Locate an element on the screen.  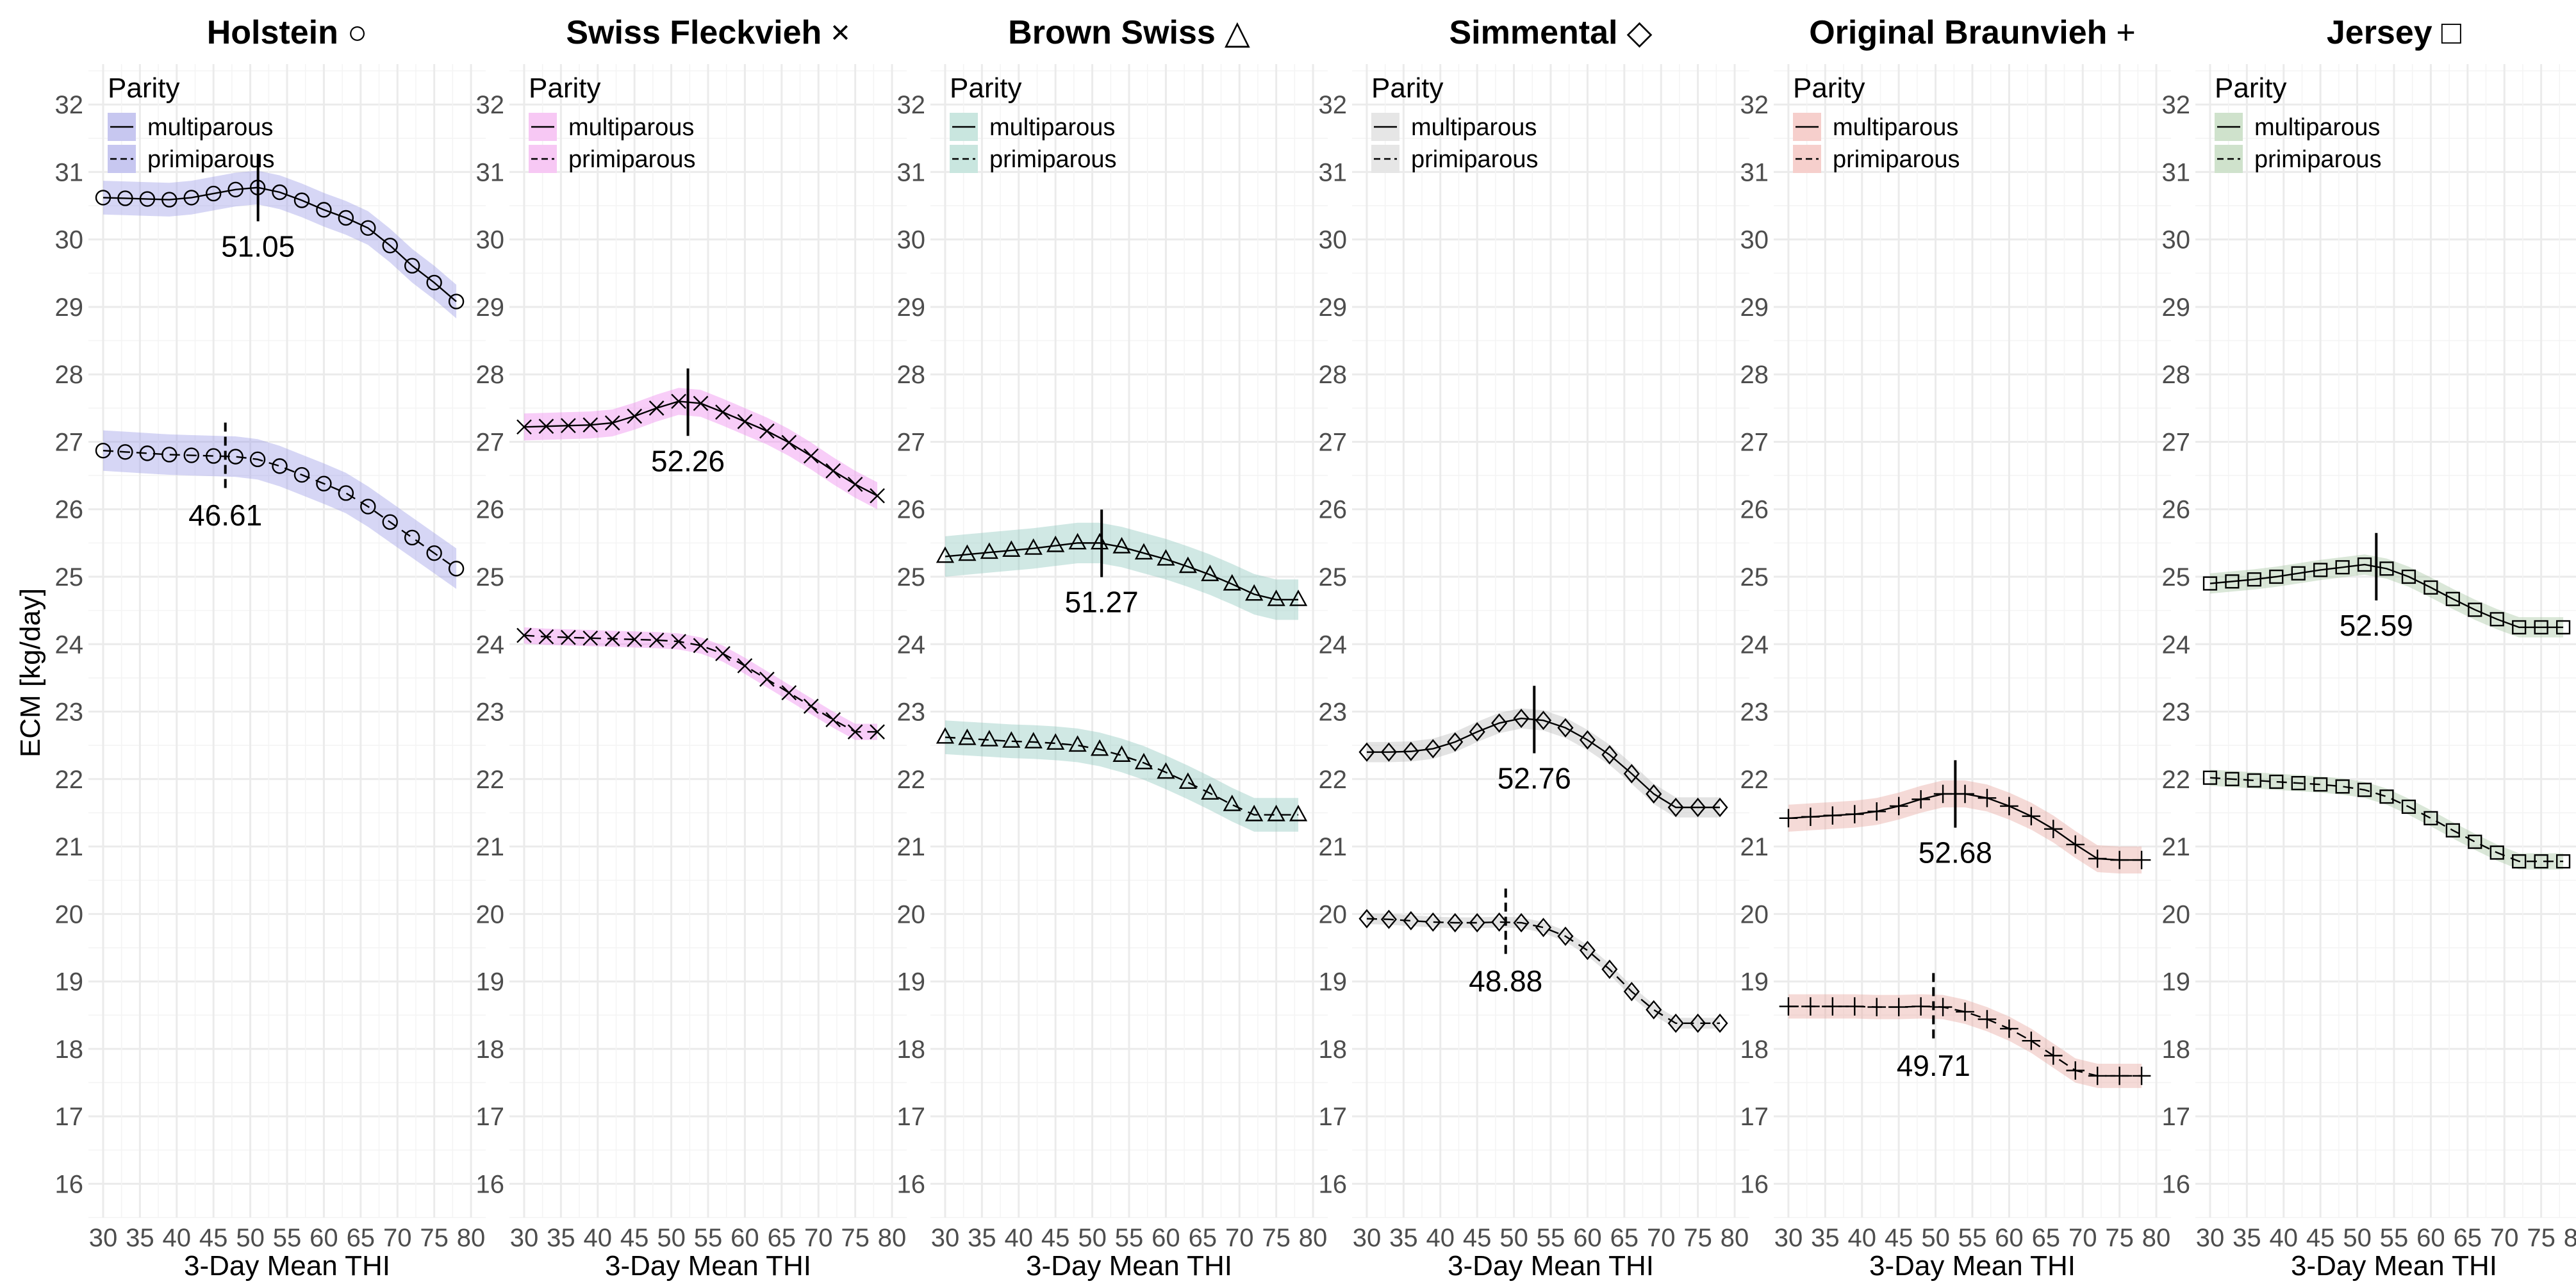
x-tick-label: 80 is located at coordinates (892, 1238).